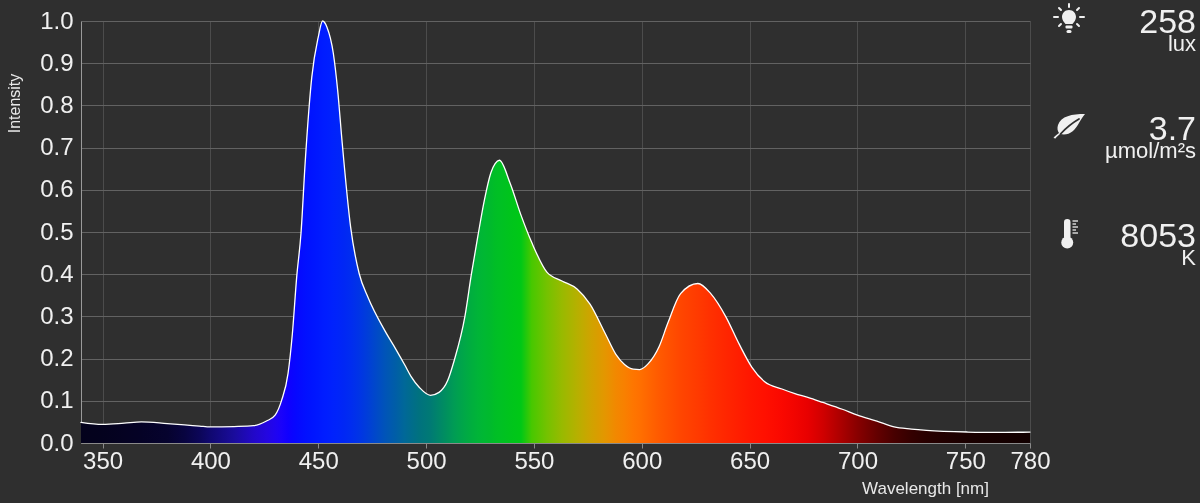 This screenshot has height=503, width=1200. What do you see at coordinates (57, 273) in the screenshot?
I see `y-tick-label: 0.4` at bounding box center [57, 273].